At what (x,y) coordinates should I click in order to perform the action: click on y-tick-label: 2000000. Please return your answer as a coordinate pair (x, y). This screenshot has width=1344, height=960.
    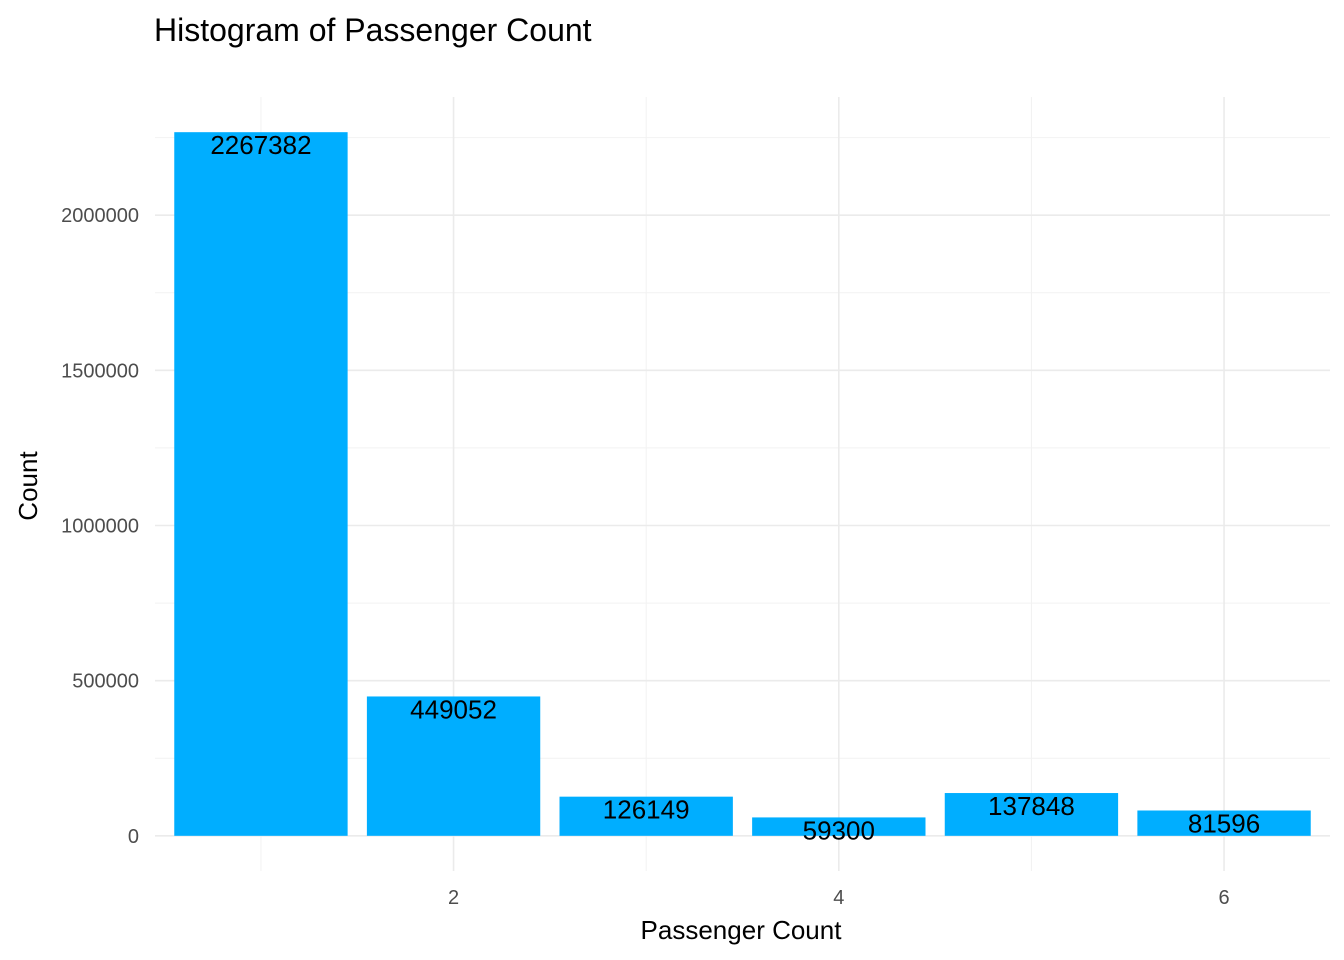
    Looking at the image, I should click on (100, 216).